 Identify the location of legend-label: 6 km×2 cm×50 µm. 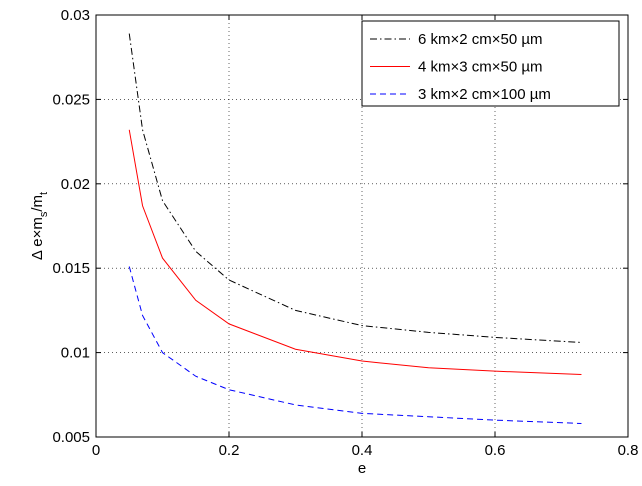
(480, 39).